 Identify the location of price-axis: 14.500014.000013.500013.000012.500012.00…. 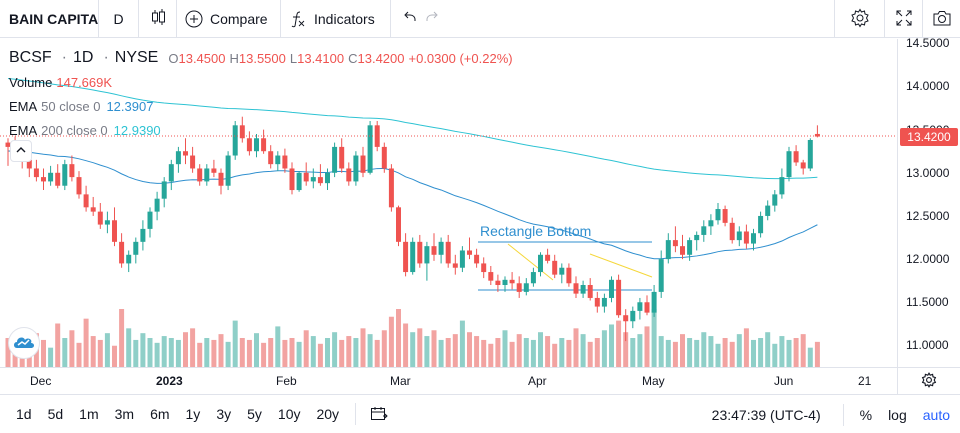
(928, 201).